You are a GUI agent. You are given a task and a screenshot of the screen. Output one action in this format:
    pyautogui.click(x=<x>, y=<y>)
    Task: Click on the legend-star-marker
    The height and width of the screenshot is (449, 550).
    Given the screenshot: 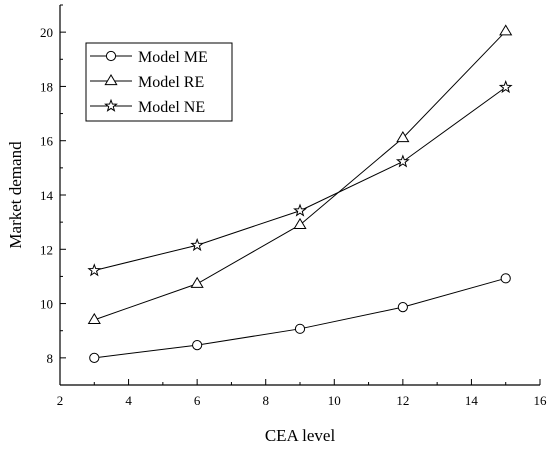 What is the action you would take?
    pyautogui.click(x=111, y=105)
    